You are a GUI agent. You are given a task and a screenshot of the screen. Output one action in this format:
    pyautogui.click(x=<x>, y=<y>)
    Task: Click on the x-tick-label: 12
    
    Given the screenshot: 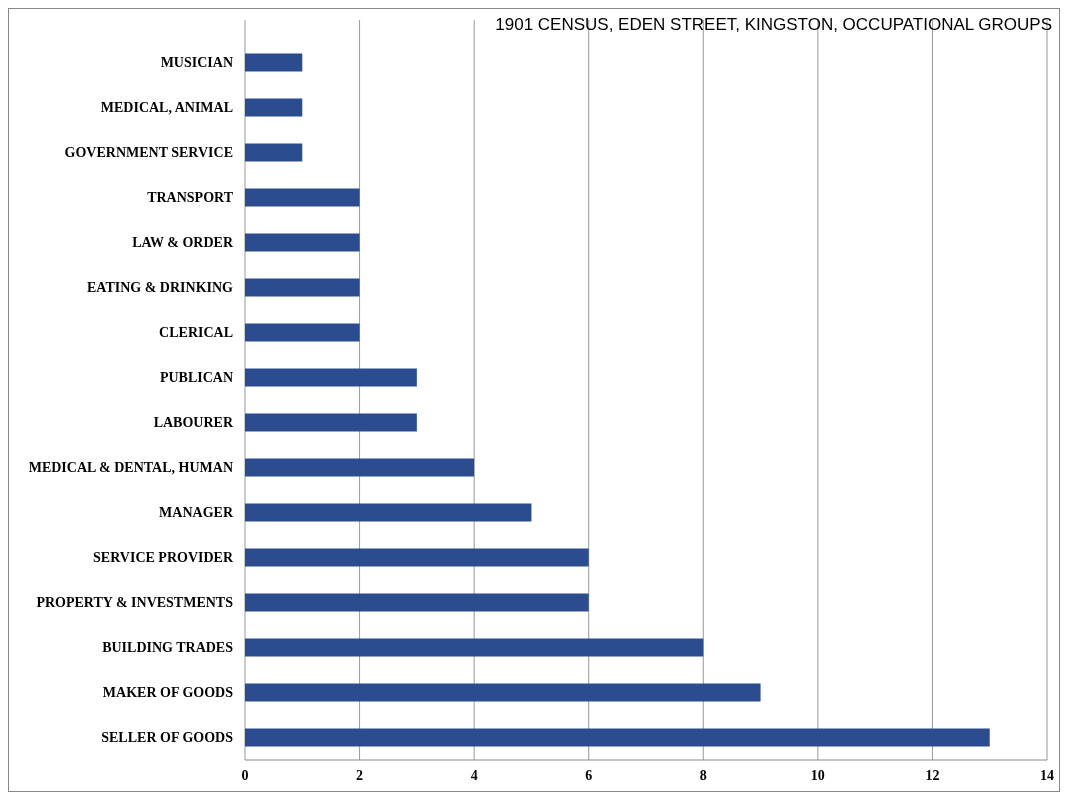 What is the action you would take?
    pyautogui.click(x=932, y=775)
    